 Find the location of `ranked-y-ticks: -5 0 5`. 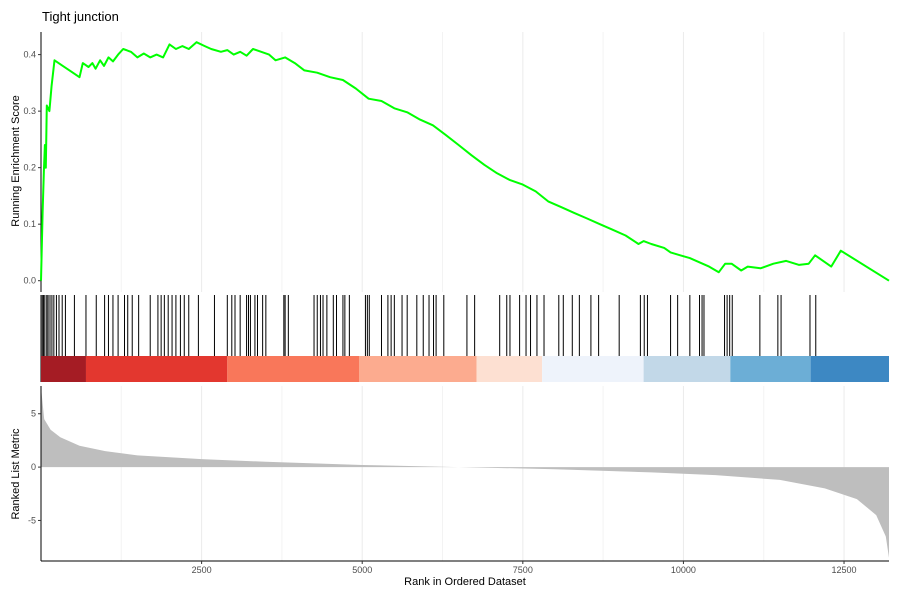

ranked-y-ticks: -5 0 5 is located at coordinates (34, 467).